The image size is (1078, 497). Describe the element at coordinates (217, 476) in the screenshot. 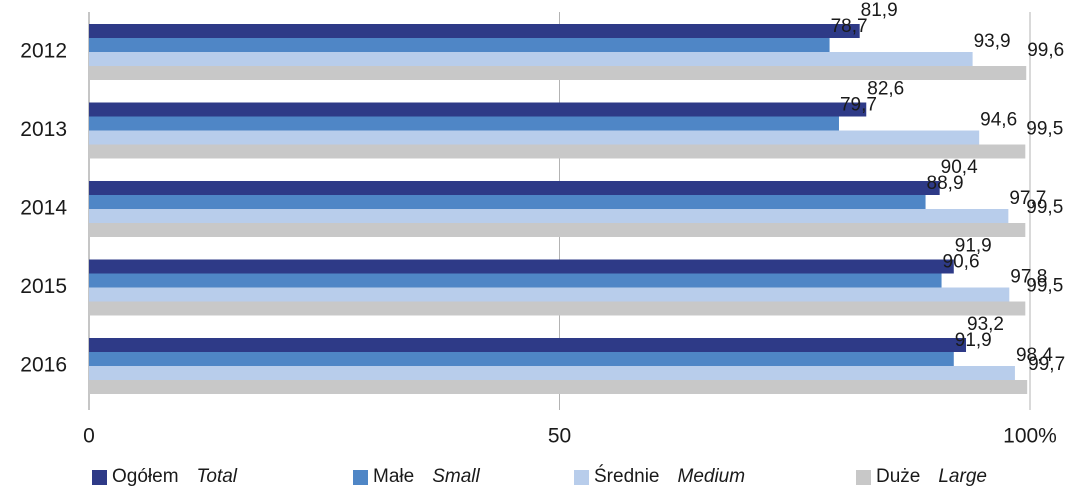

I see `legend-label-total-en: Total` at that location.